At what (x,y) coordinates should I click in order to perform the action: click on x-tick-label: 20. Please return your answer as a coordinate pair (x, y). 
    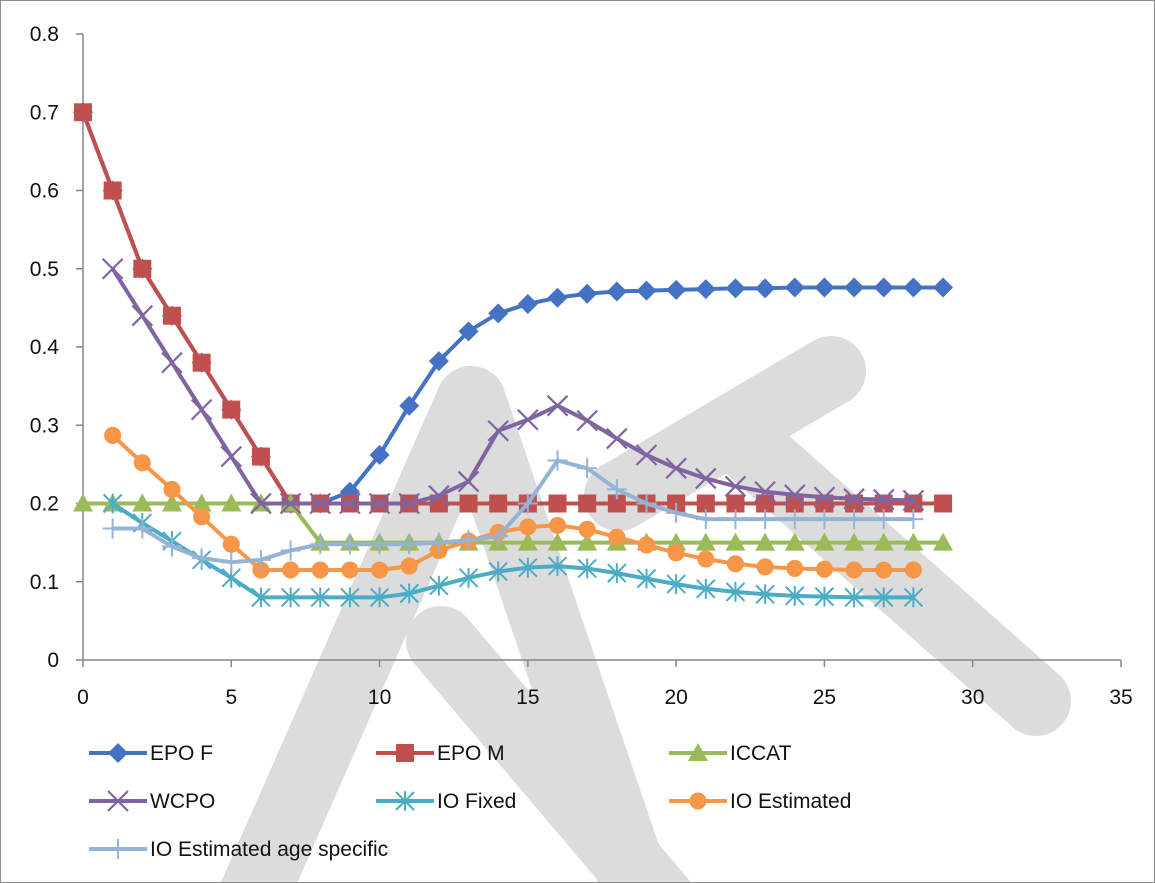
    Looking at the image, I should click on (675, 697).